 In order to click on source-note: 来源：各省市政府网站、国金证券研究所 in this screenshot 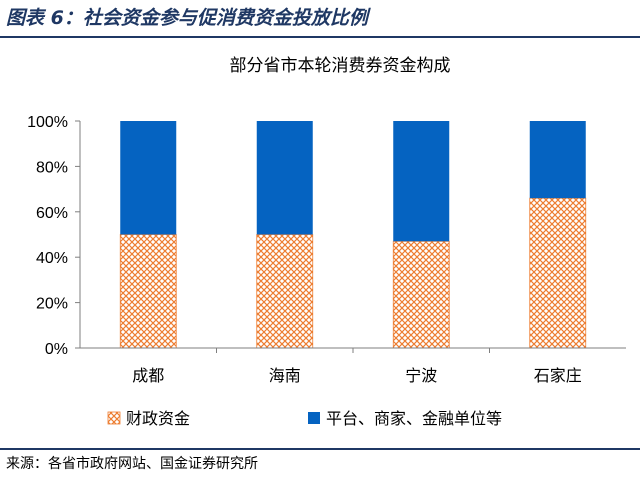, I will do `click(132, 464)`.